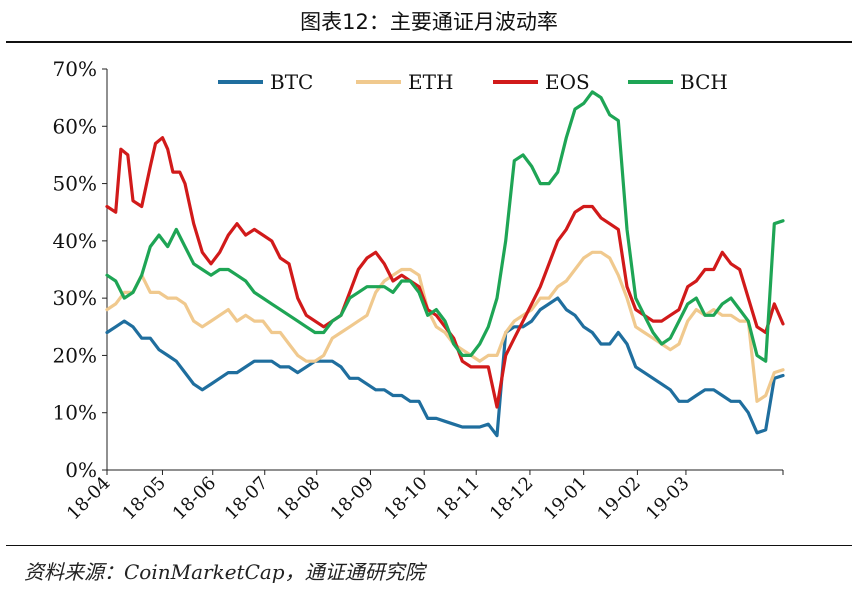 This screenshot has width=858, height=593. Describe the element at coordinates (75, 241) in the screenshot. I see `y-tick-label: 40%` at that location.